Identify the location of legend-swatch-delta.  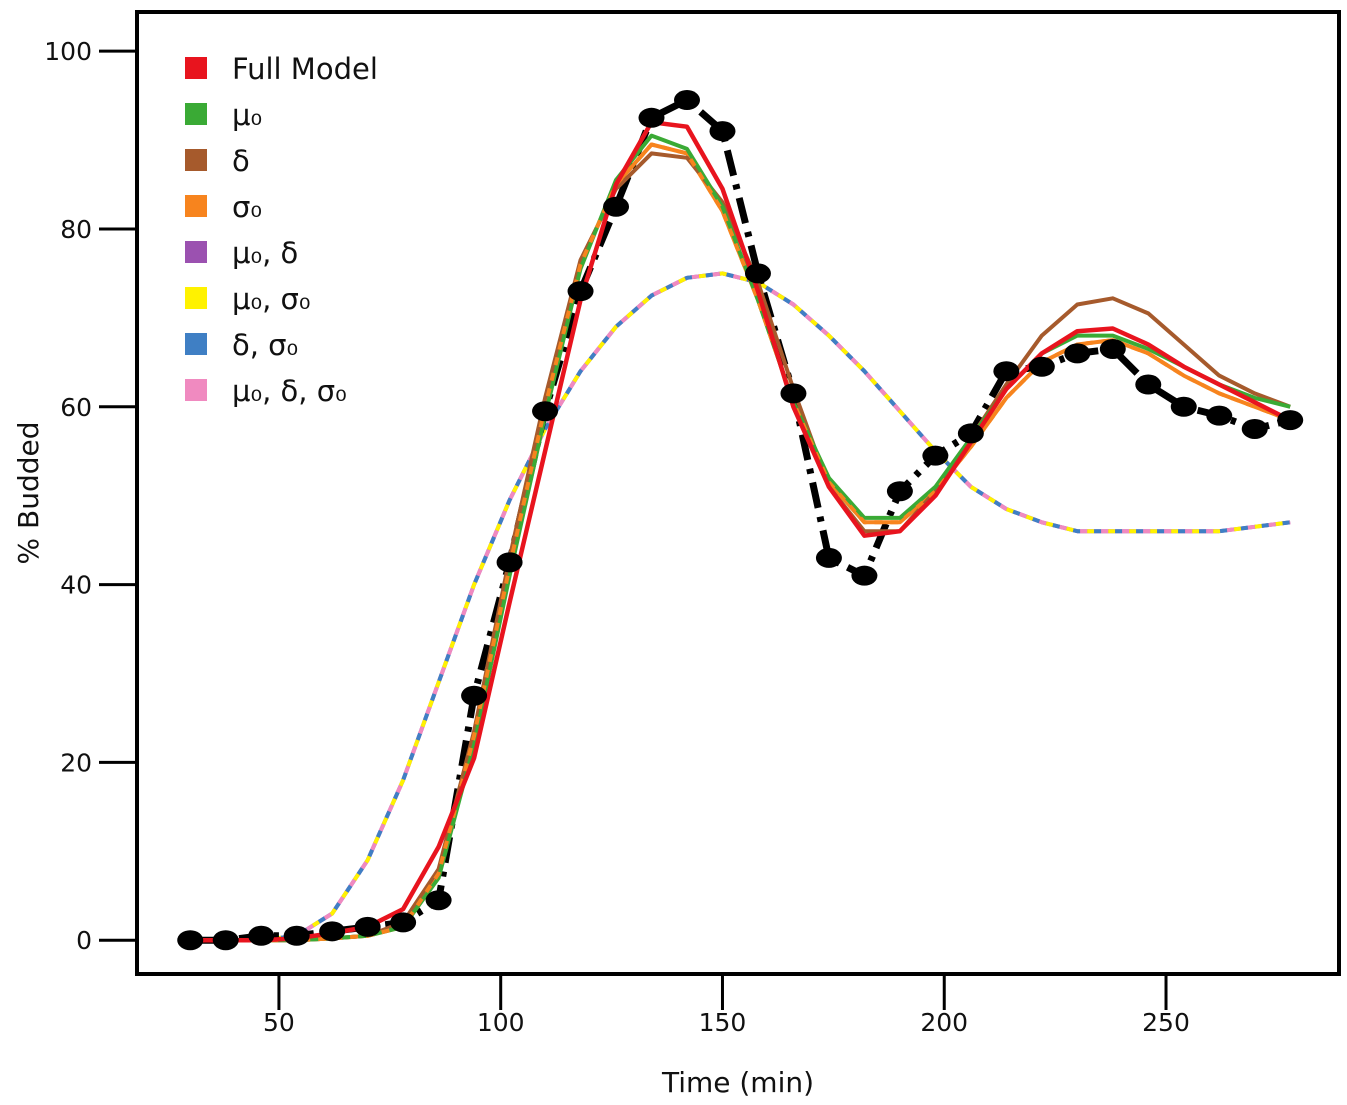
(196, 160).